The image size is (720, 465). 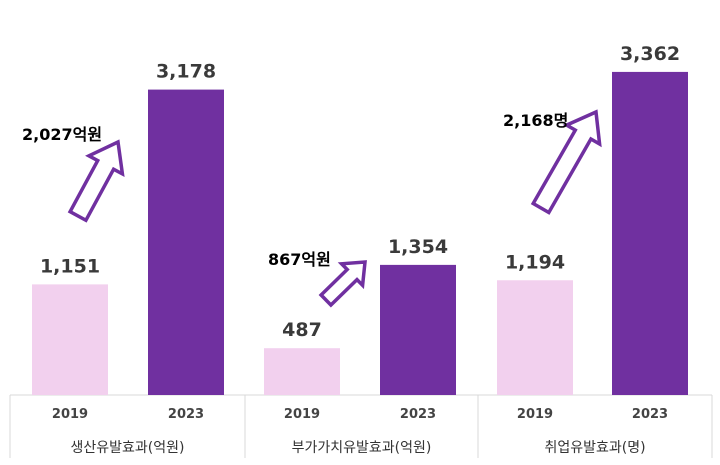 What do you see at coordinates (362, 448) in the screenshot?
I see `category-label: 부가가치유발효과(억원)` at bounding box center [362, 448].